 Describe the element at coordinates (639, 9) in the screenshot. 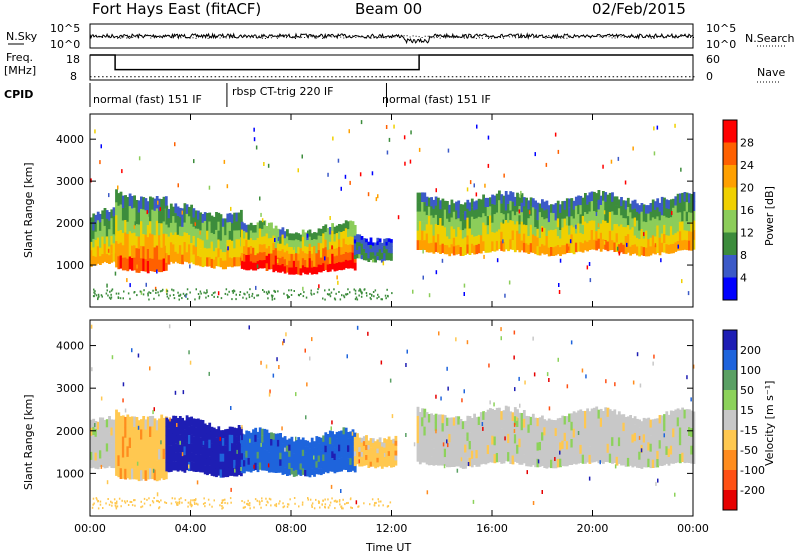

I see `date-label: 02/Feb/2015` at that location.